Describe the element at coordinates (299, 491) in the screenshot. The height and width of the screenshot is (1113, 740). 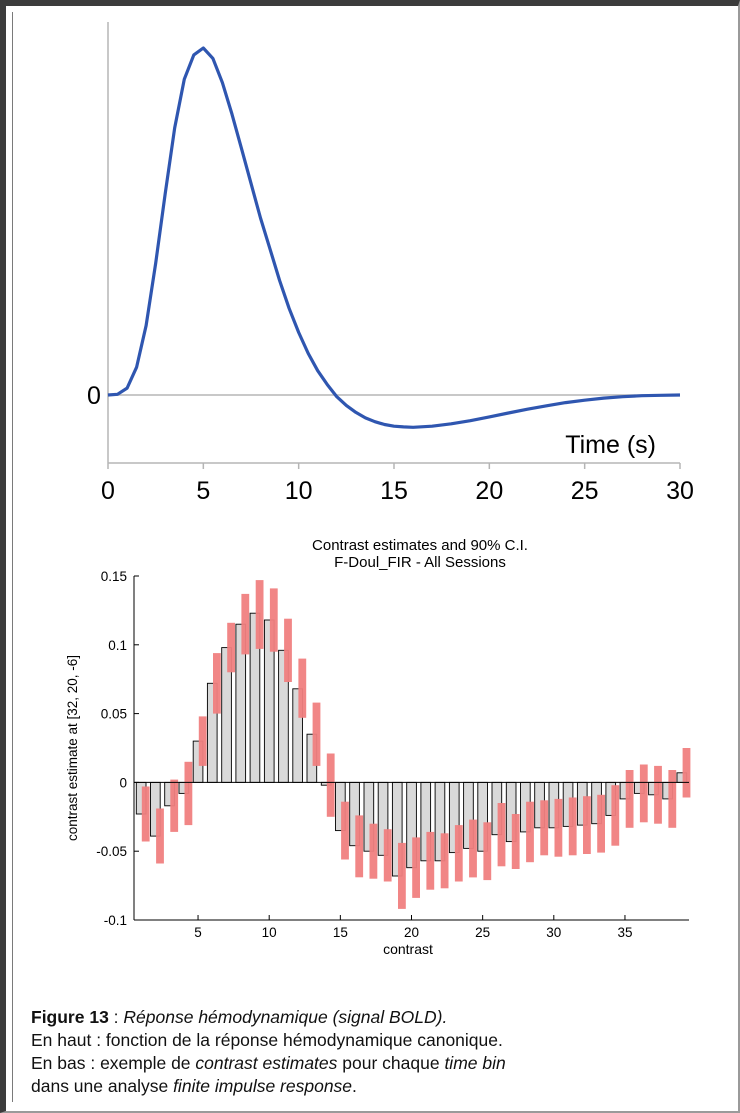
I see `hrf-x-tick-label: 10` at that location.